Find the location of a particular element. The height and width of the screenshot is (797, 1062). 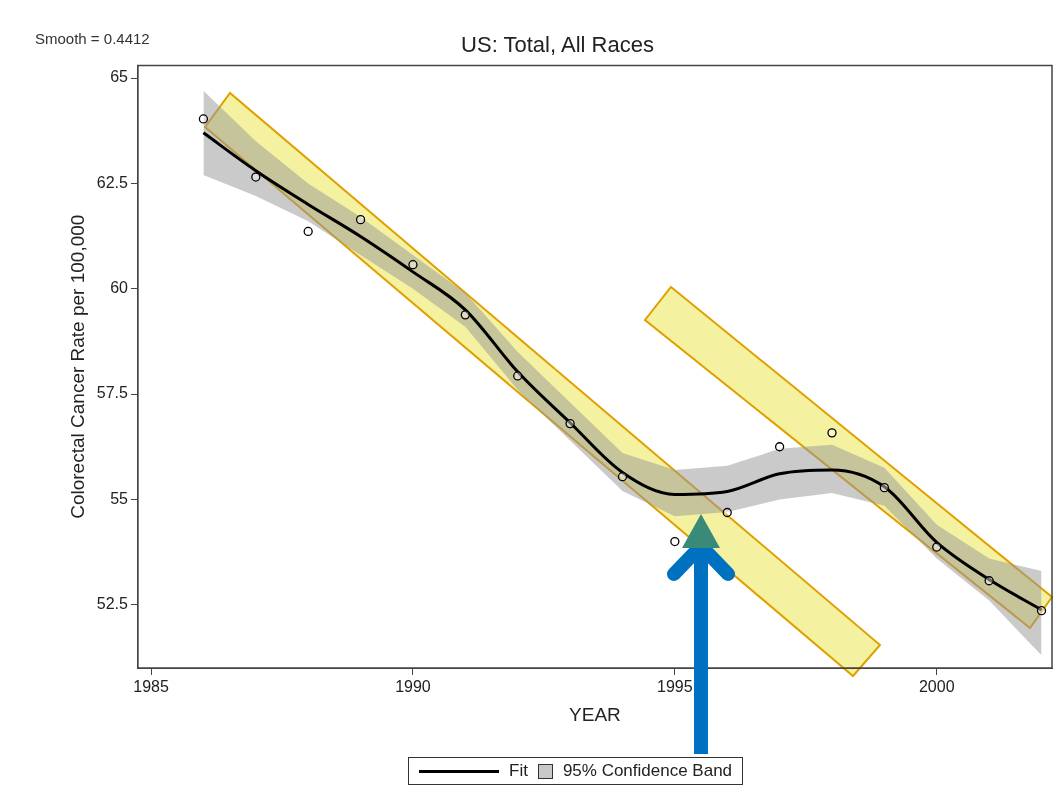

x-tick-label: 2000 is located at coordinates (936, 687).